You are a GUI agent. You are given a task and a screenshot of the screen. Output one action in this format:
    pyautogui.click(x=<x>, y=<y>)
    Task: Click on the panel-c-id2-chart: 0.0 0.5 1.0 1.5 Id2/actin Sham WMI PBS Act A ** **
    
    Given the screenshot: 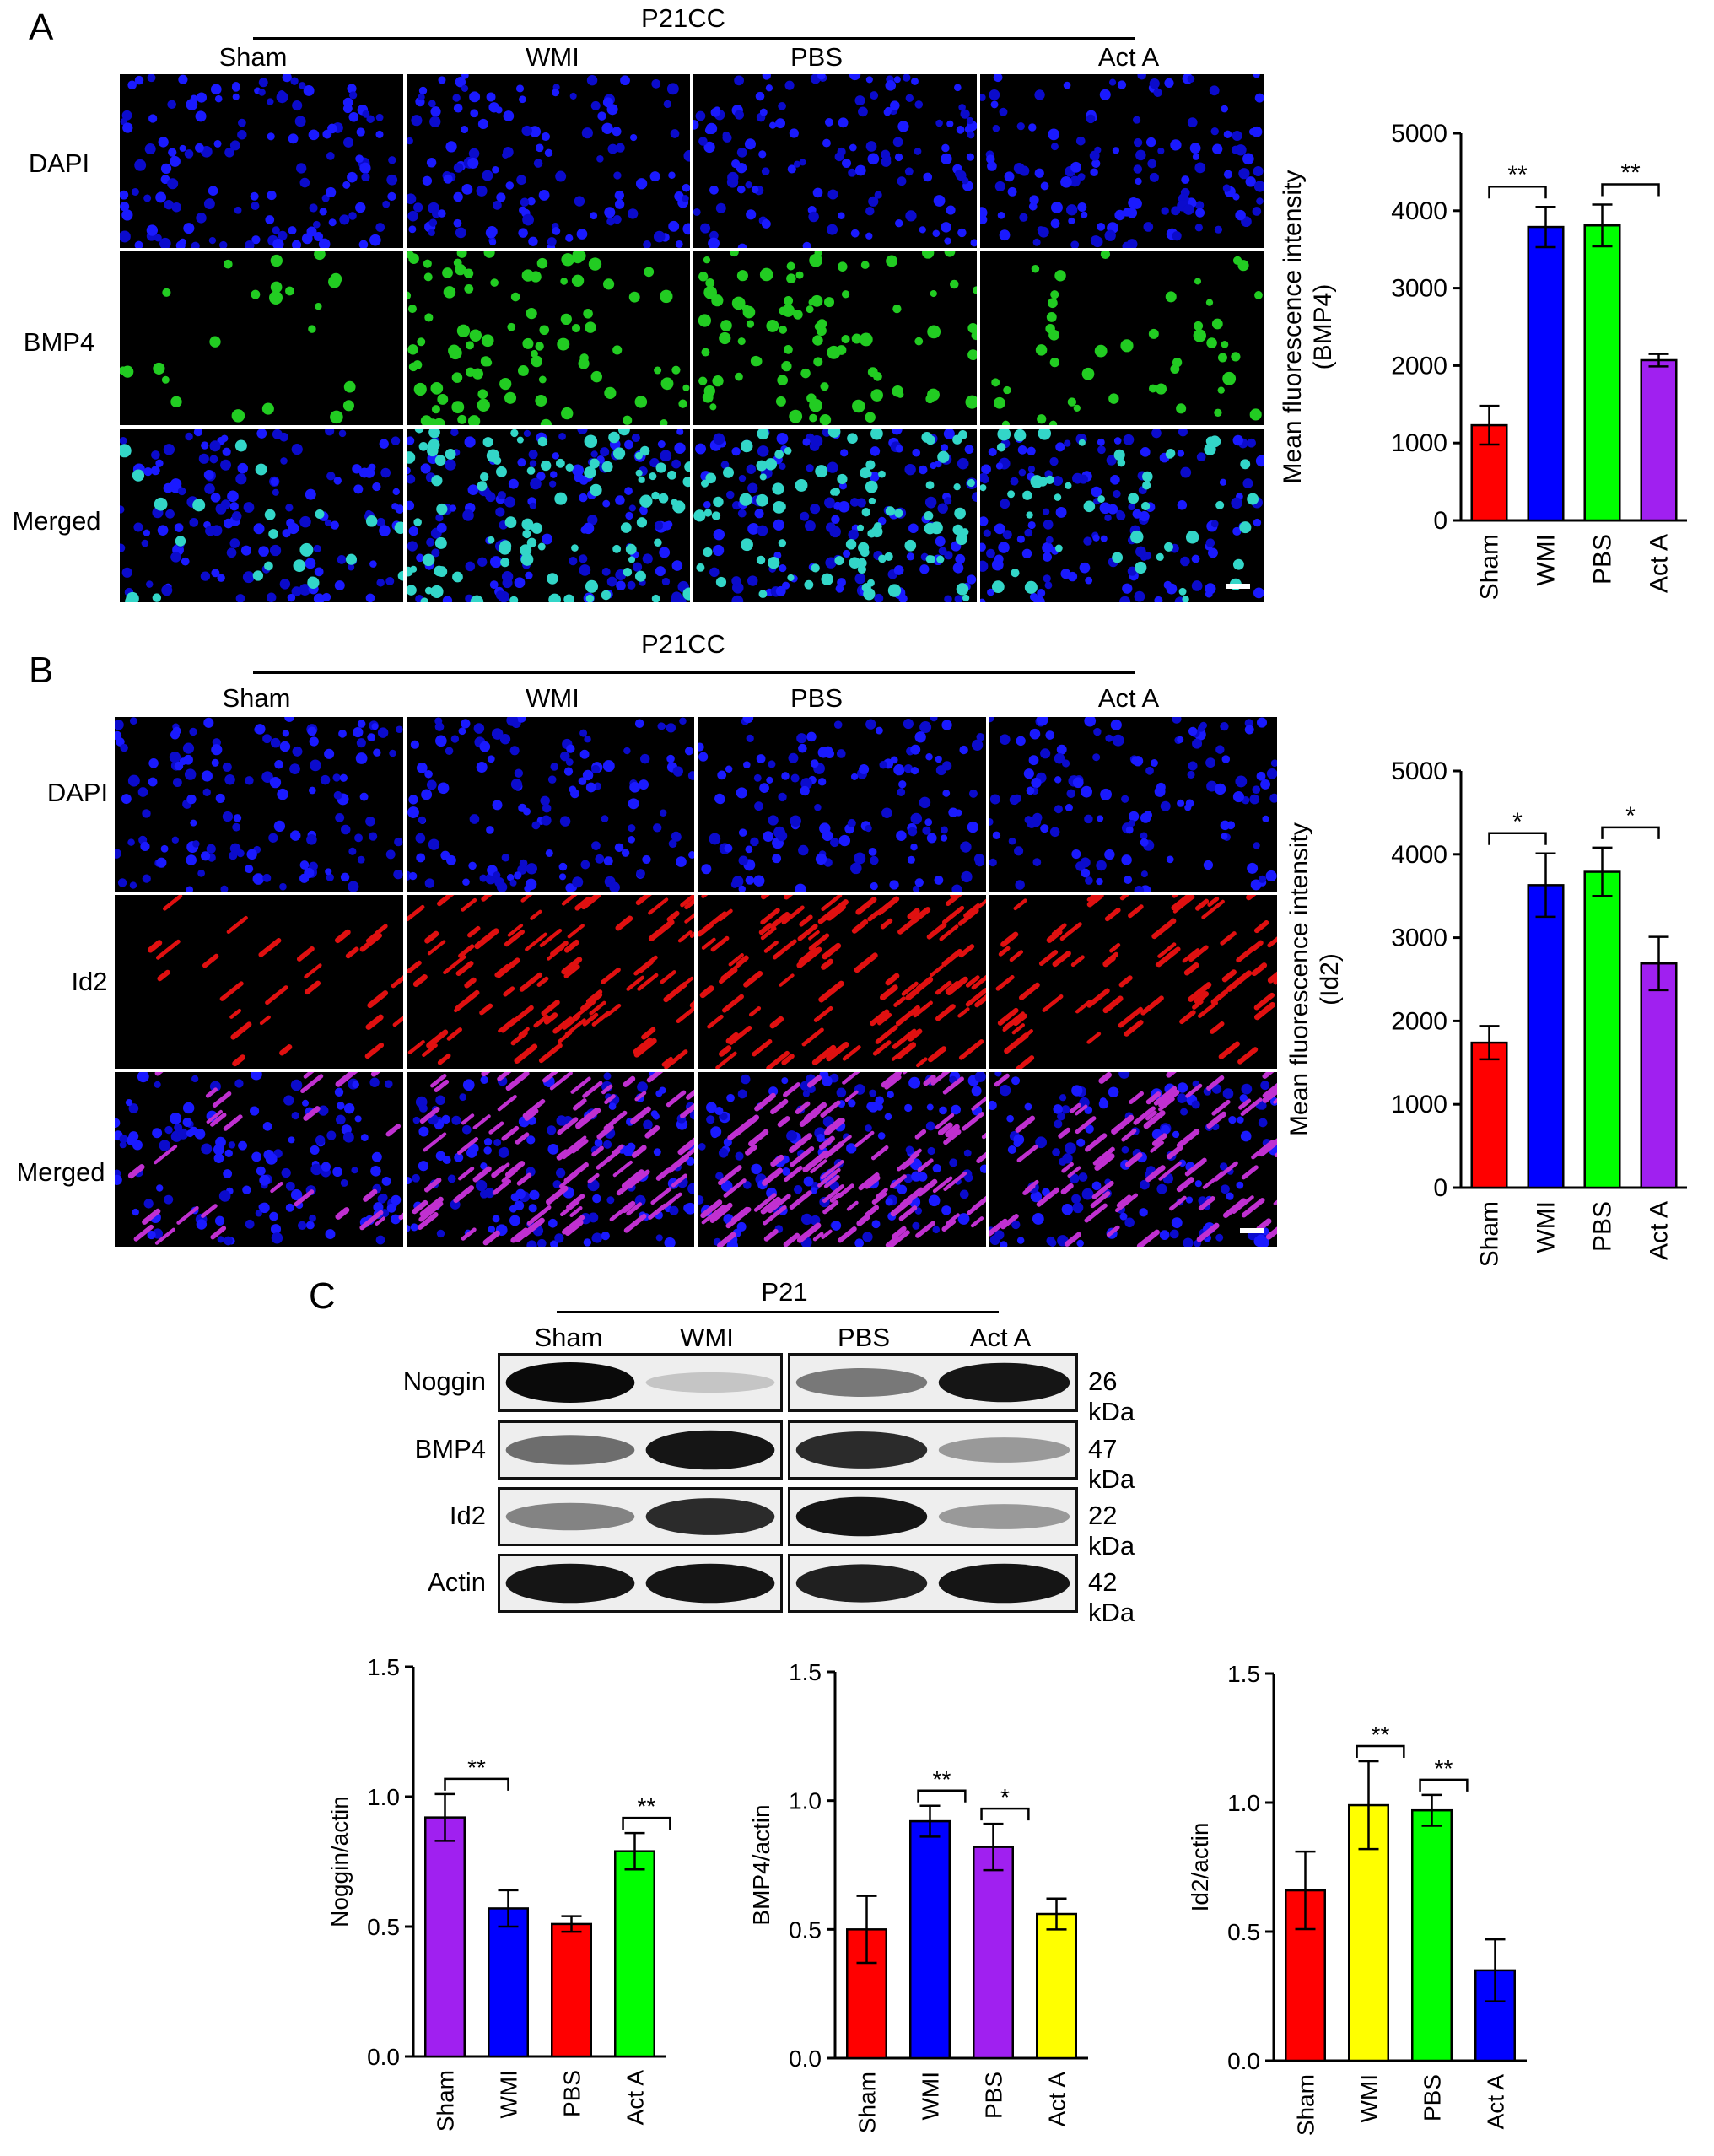 What is the action you would take?
    pyautogui.click(x=1357, y=1898)
    